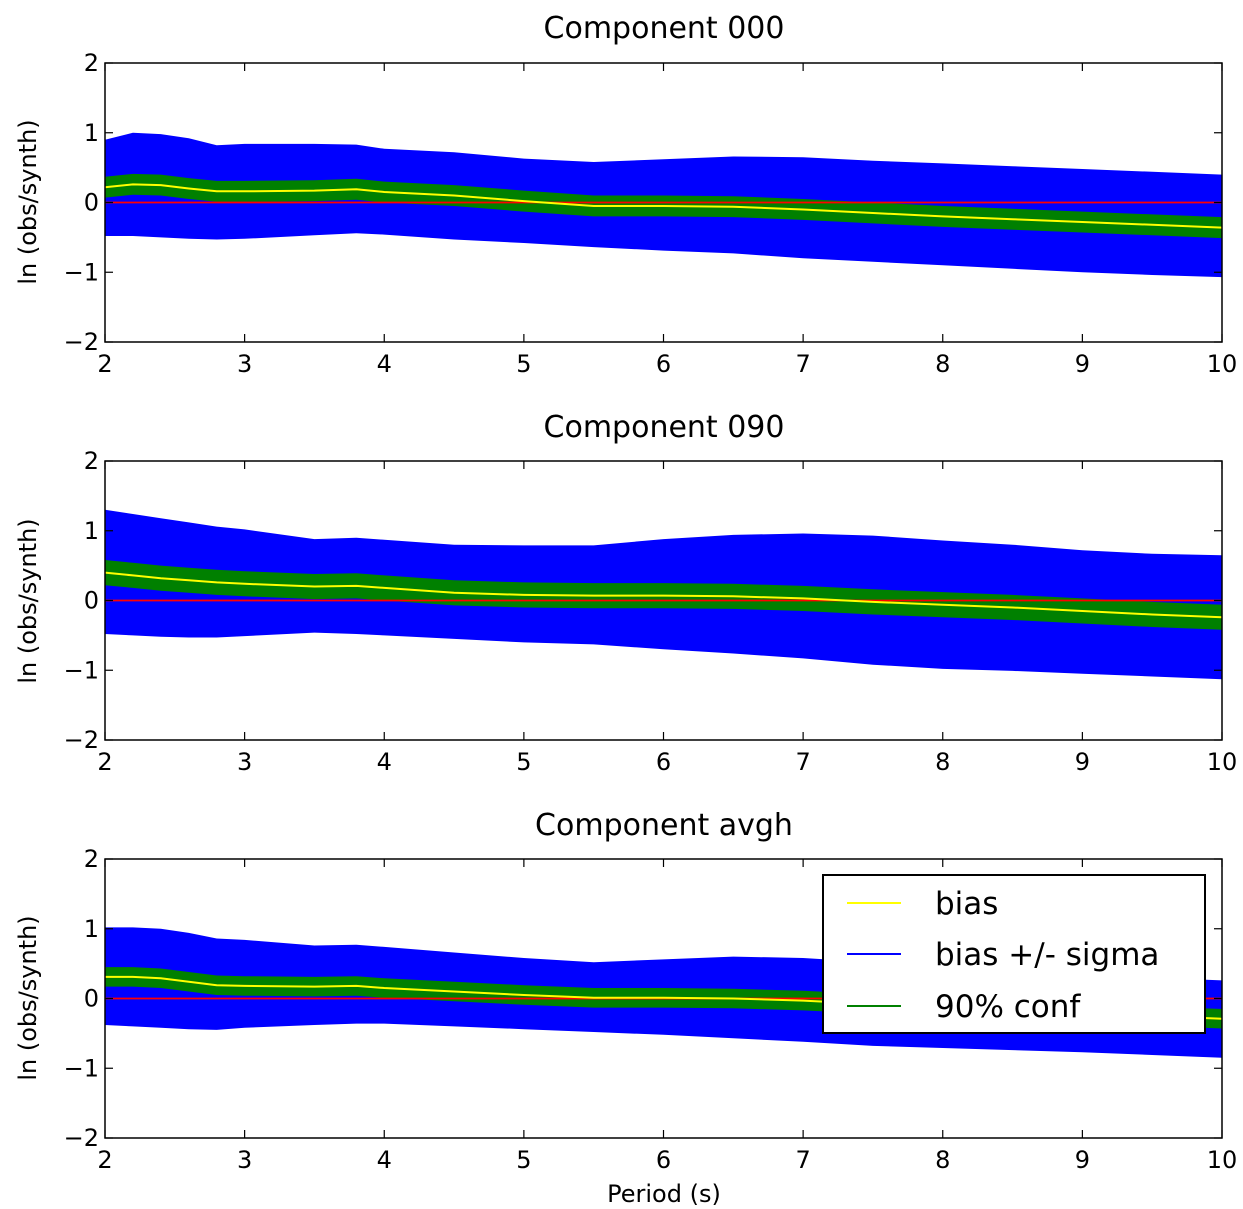 The width and height of the screenshot is (1243, 1209). What do you see at coordinates (966, 904) in the screenshot?
I see `legend-label-bias: bias` at bounding box center [966, 904].